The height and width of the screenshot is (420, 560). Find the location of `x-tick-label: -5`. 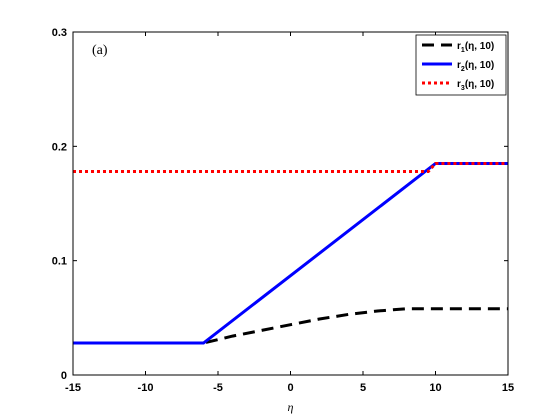

x-tick-label: -5 is located at coordinates (218, 388).